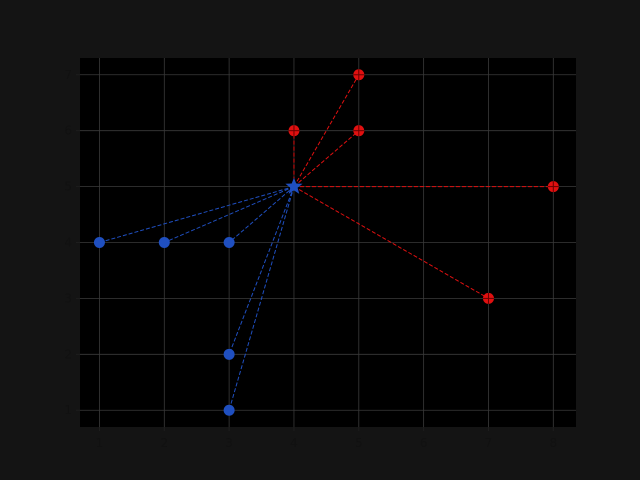 The width and height of the screenshot is (640, 480). What do you see at coordinates (553, 443) in the screenshot?
I see `x-tick-label: 8` at bounding box center [553, 443].